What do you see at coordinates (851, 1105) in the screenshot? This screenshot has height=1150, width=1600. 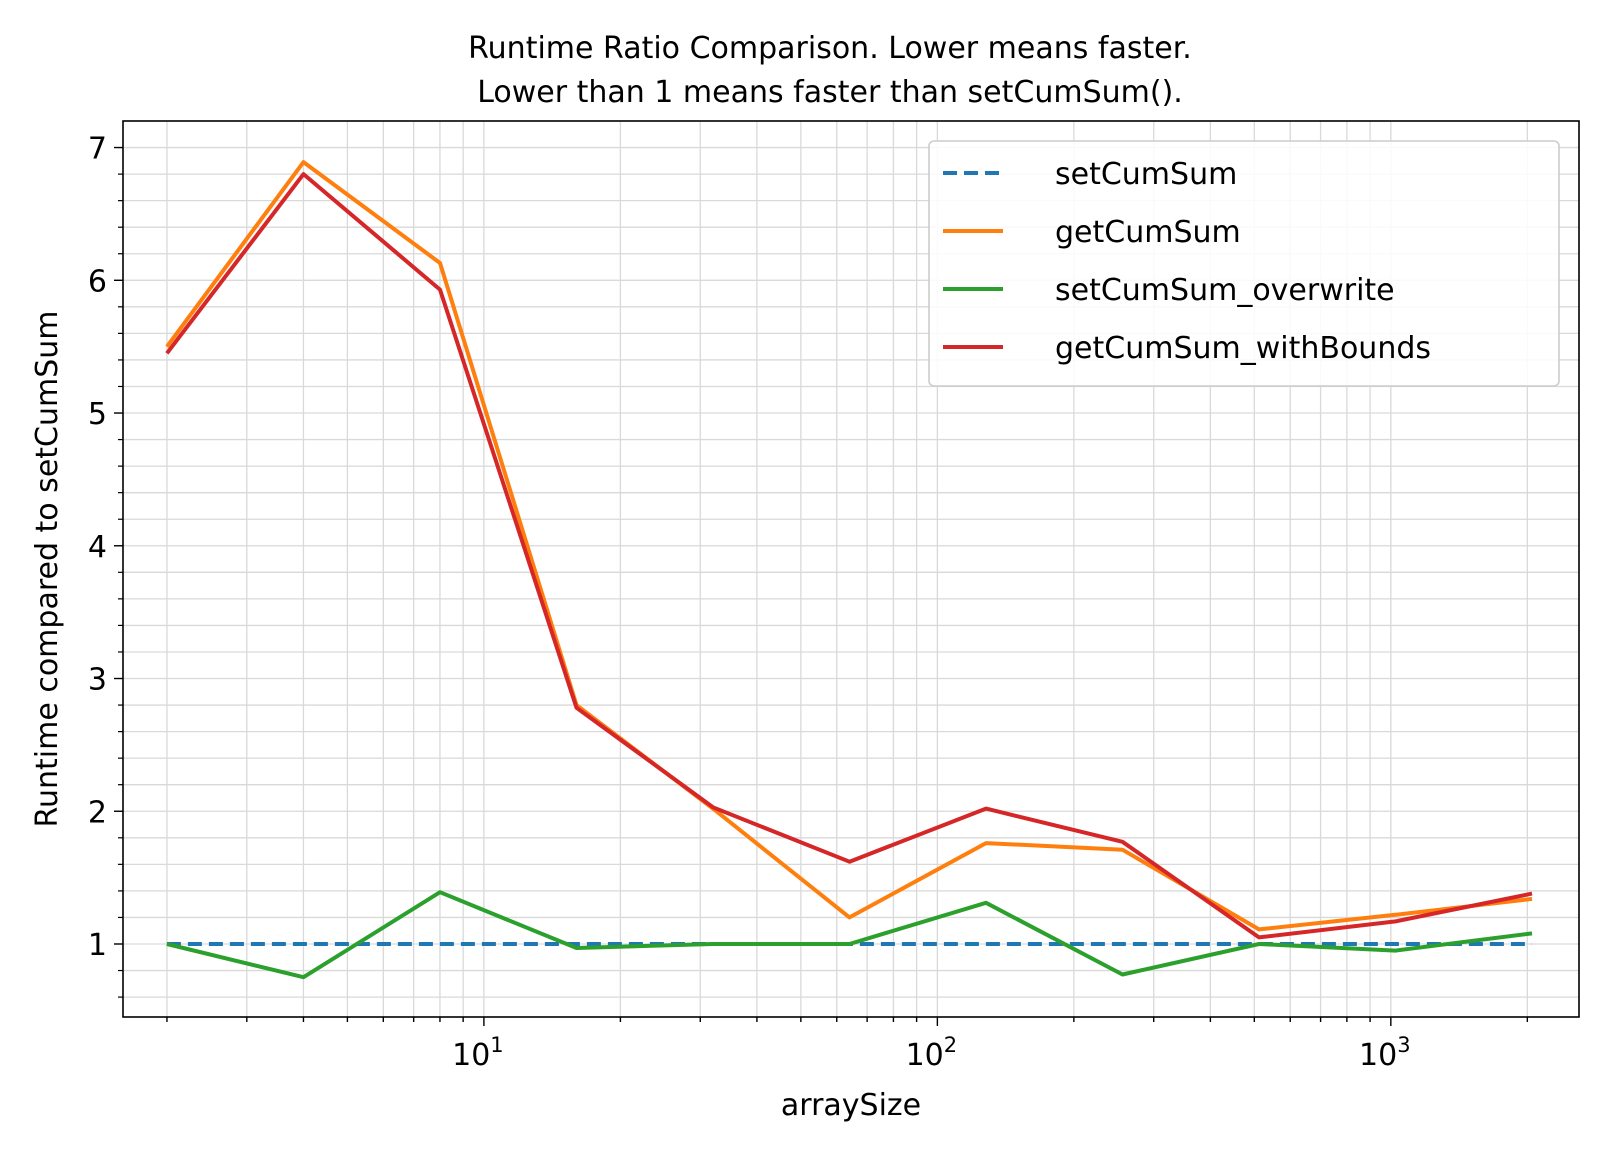 I see `x-axis-label: arraySize` at bounding box center [851, 1105].